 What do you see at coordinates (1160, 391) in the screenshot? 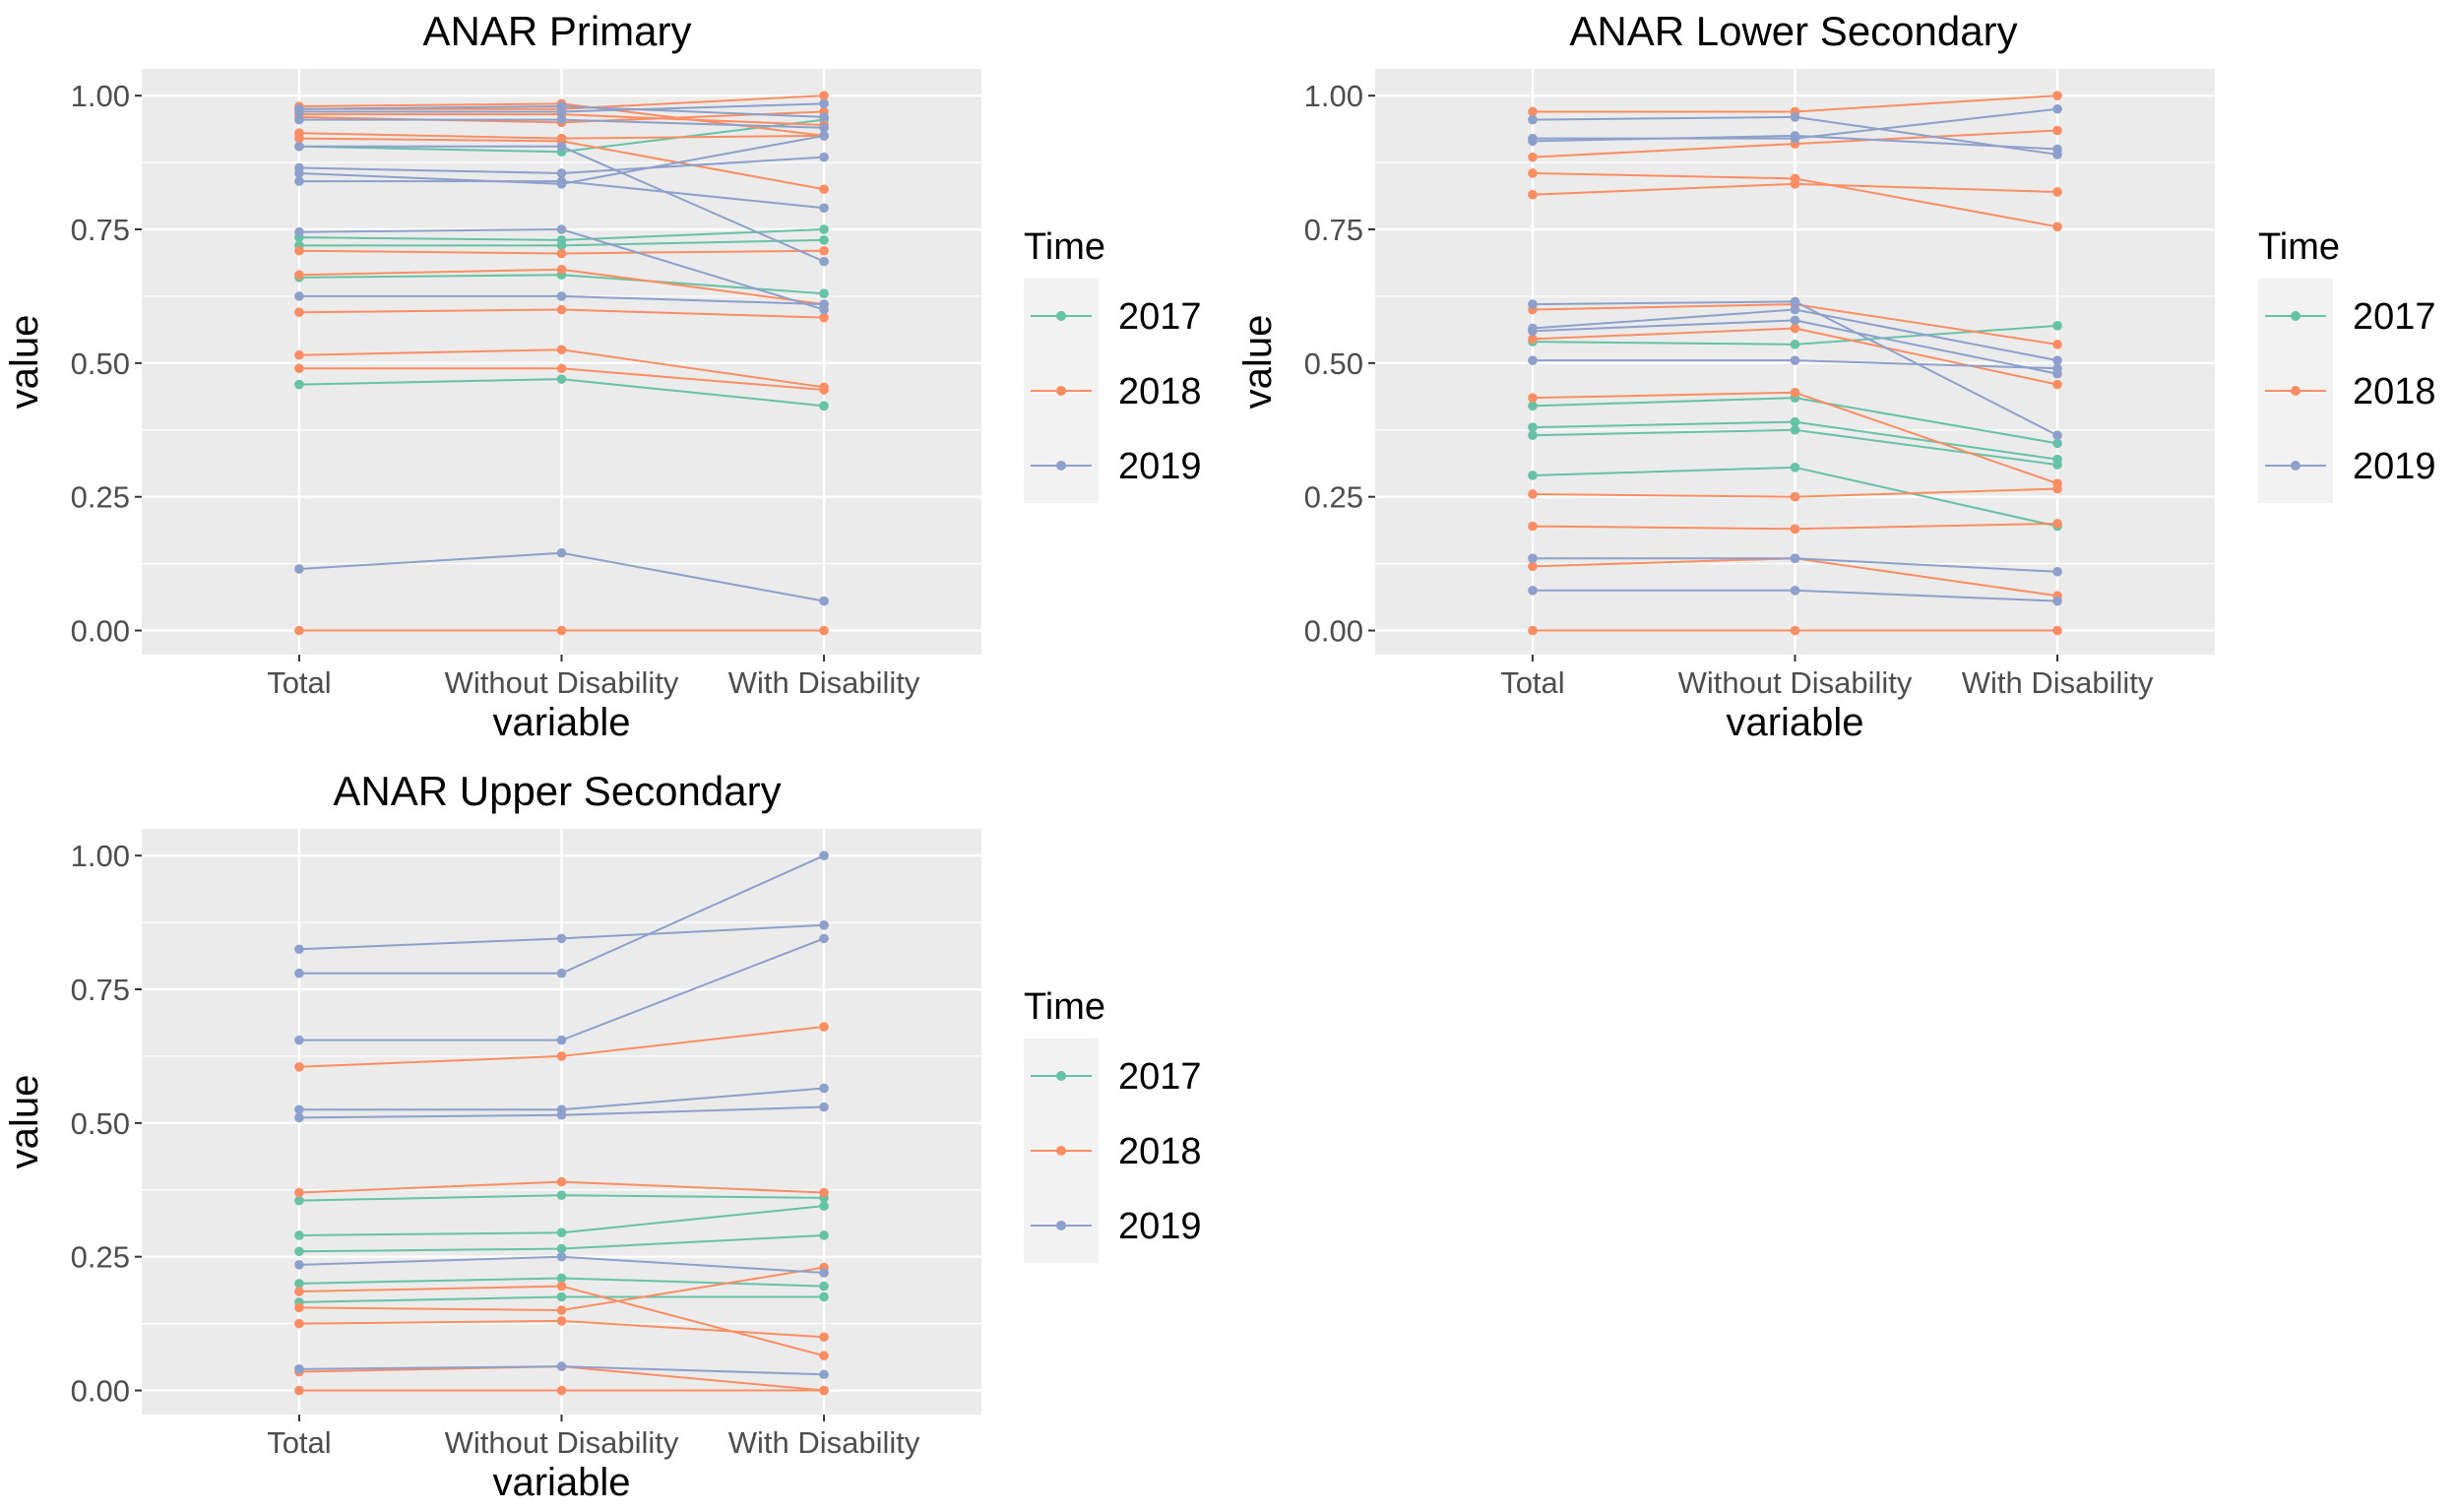
I see `legend-label-2018: 2018` at bounding box center [1160, 391].